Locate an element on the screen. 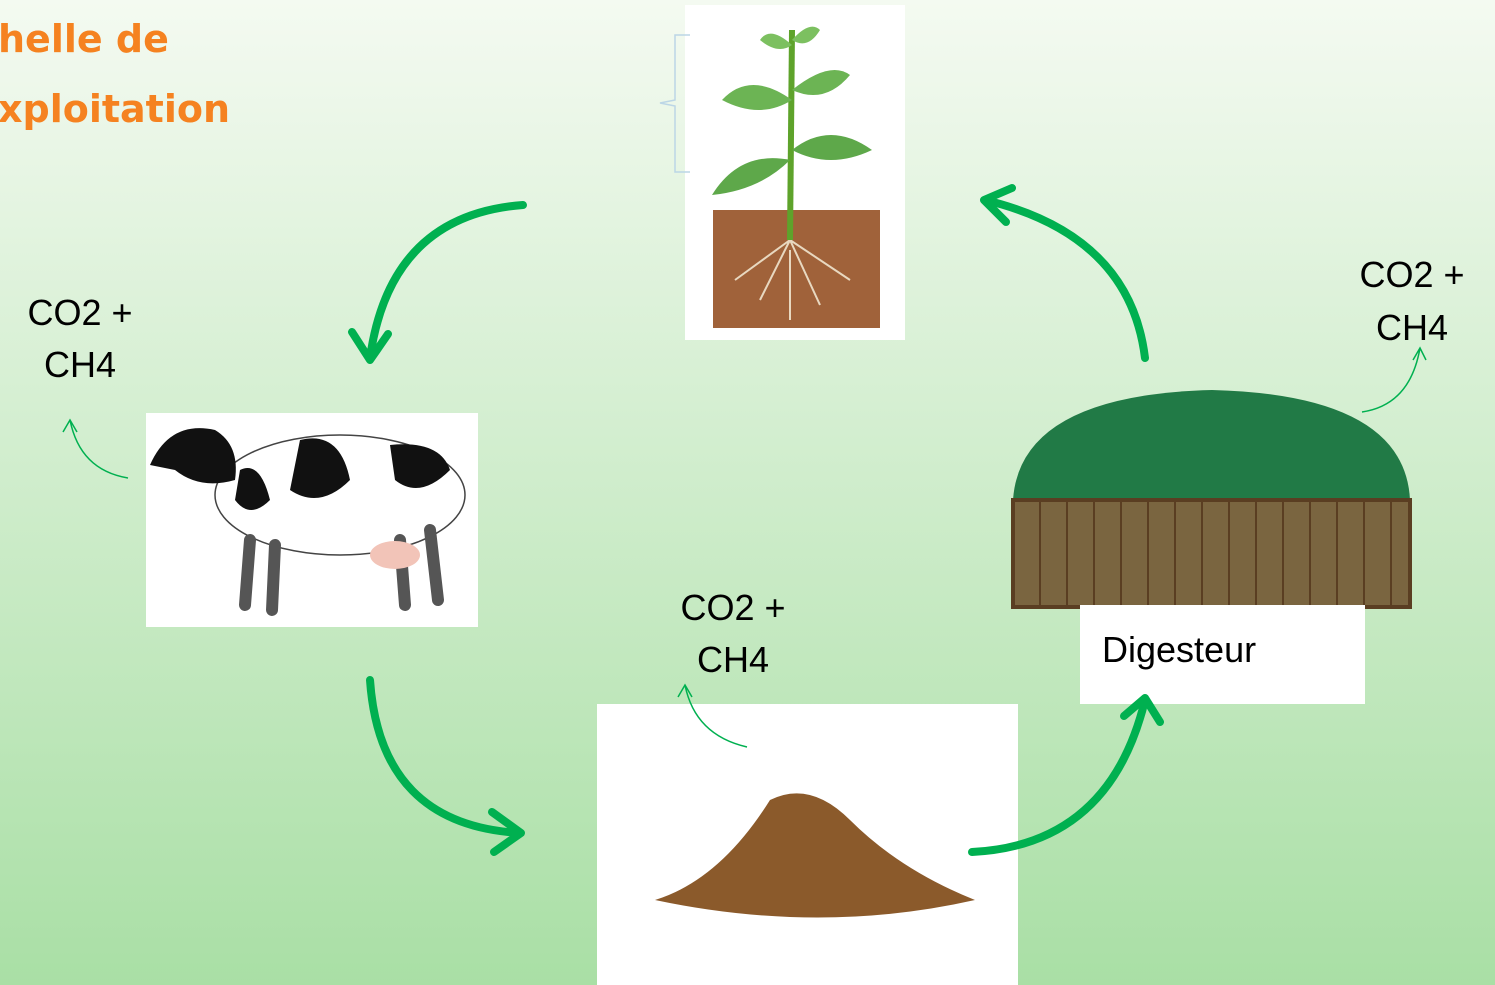  plant-image is located at coordinates (782, 172).